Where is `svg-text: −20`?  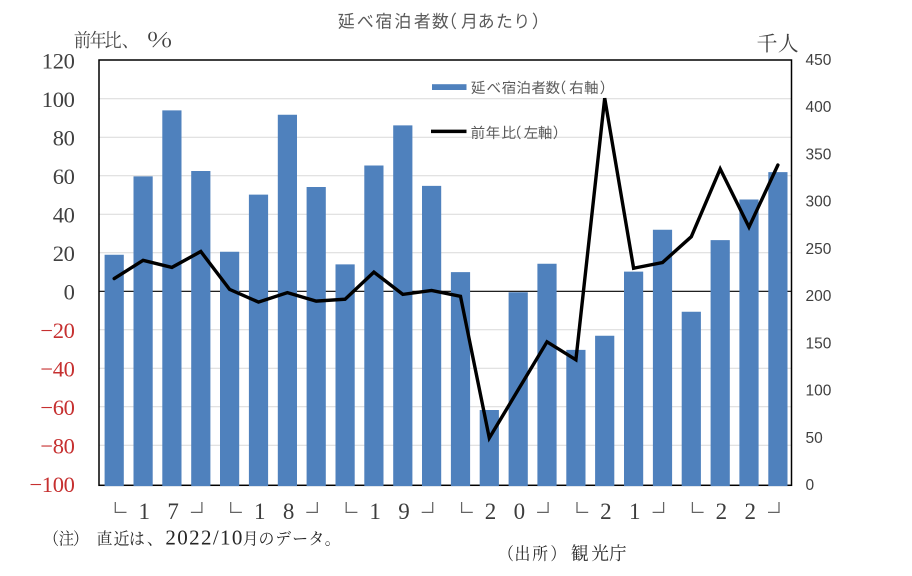 svg-text: −20 is located at coordinates (57, 330).